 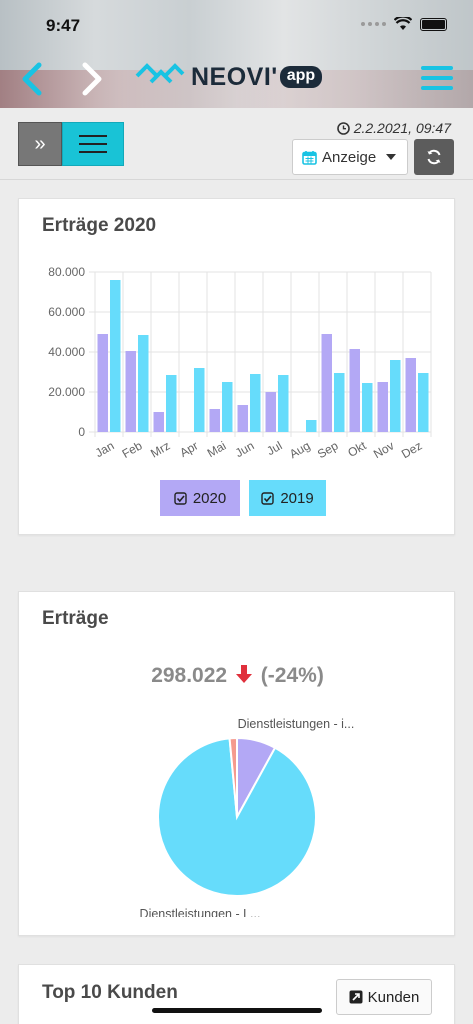 I want to click on top-card-title: Top 10 Kunden, so click(x=110, y=992).